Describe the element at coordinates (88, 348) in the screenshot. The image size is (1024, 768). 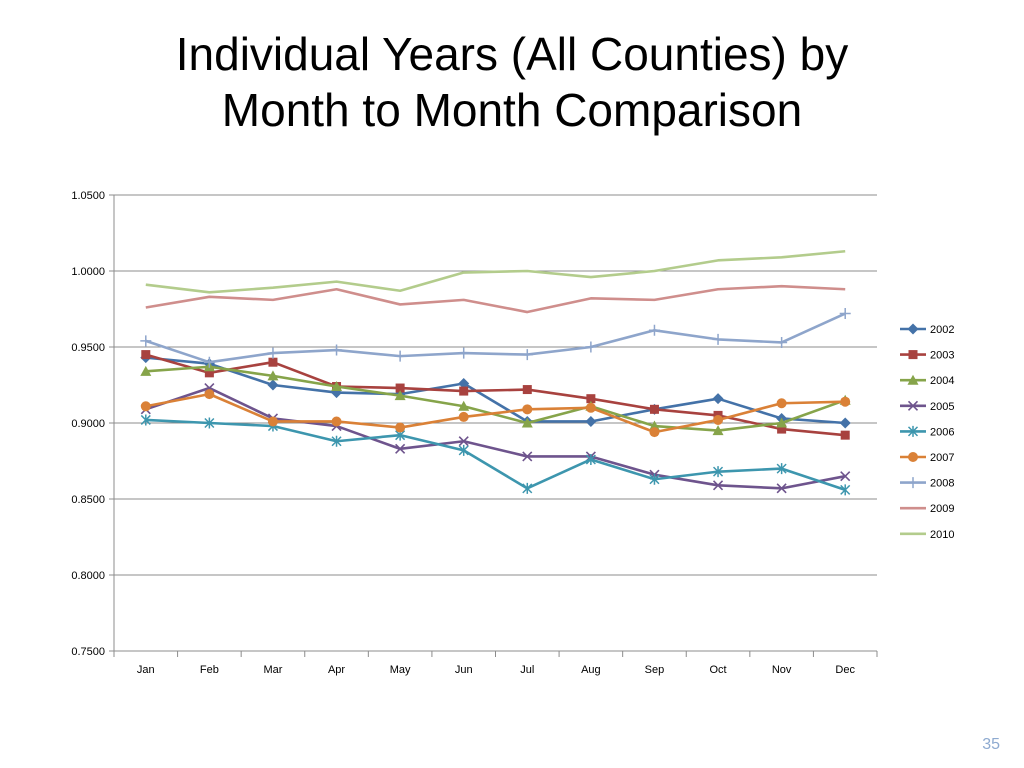
I see `y-tick-label: 0.9500` at that location.